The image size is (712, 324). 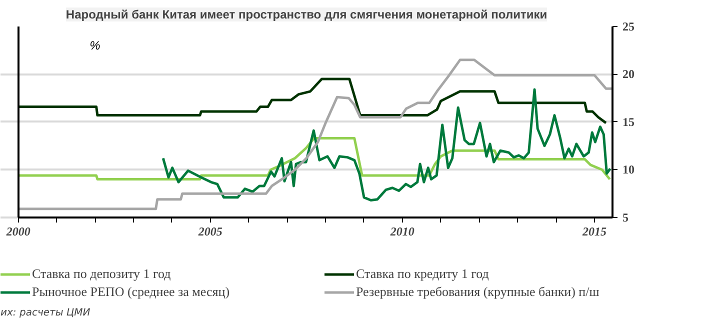 What do you see at coordinates (17, 231) in the screenshot?
I see `x-tick-label: 2000` at bounding box center [17, 231].